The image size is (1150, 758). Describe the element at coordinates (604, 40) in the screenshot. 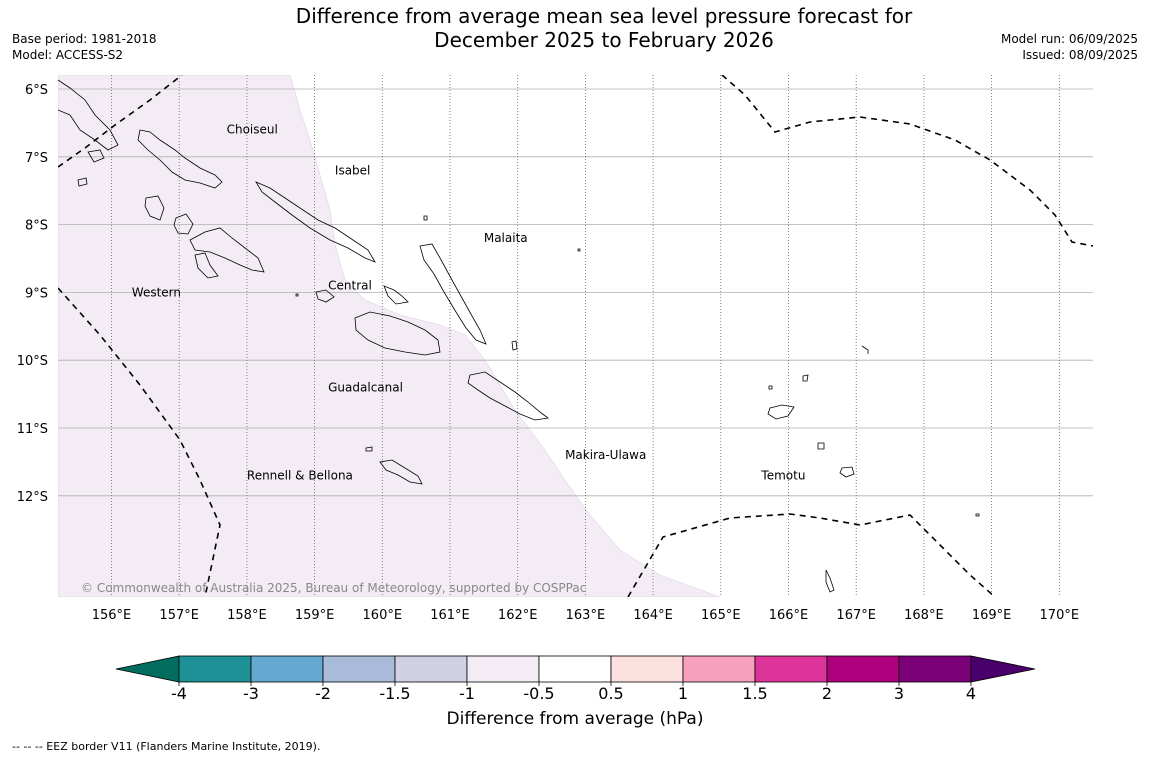

I see `title-line-2: December 2025 to February 2026` at that location.